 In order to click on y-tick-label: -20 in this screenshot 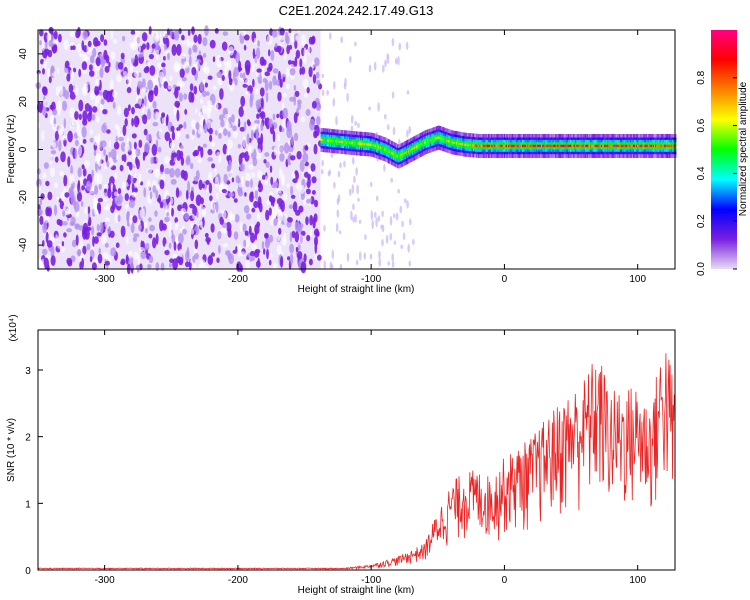, I will do `click(23, 197)`.